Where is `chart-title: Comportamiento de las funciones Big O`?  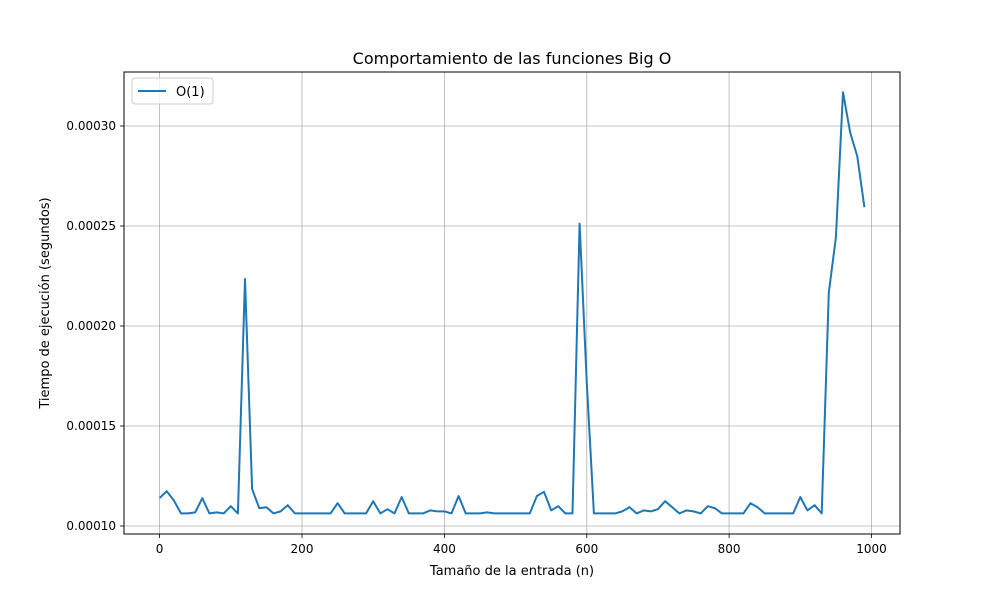
chart-title: Comportamiento de las funciones Big O is located at coordinates (512, 58).